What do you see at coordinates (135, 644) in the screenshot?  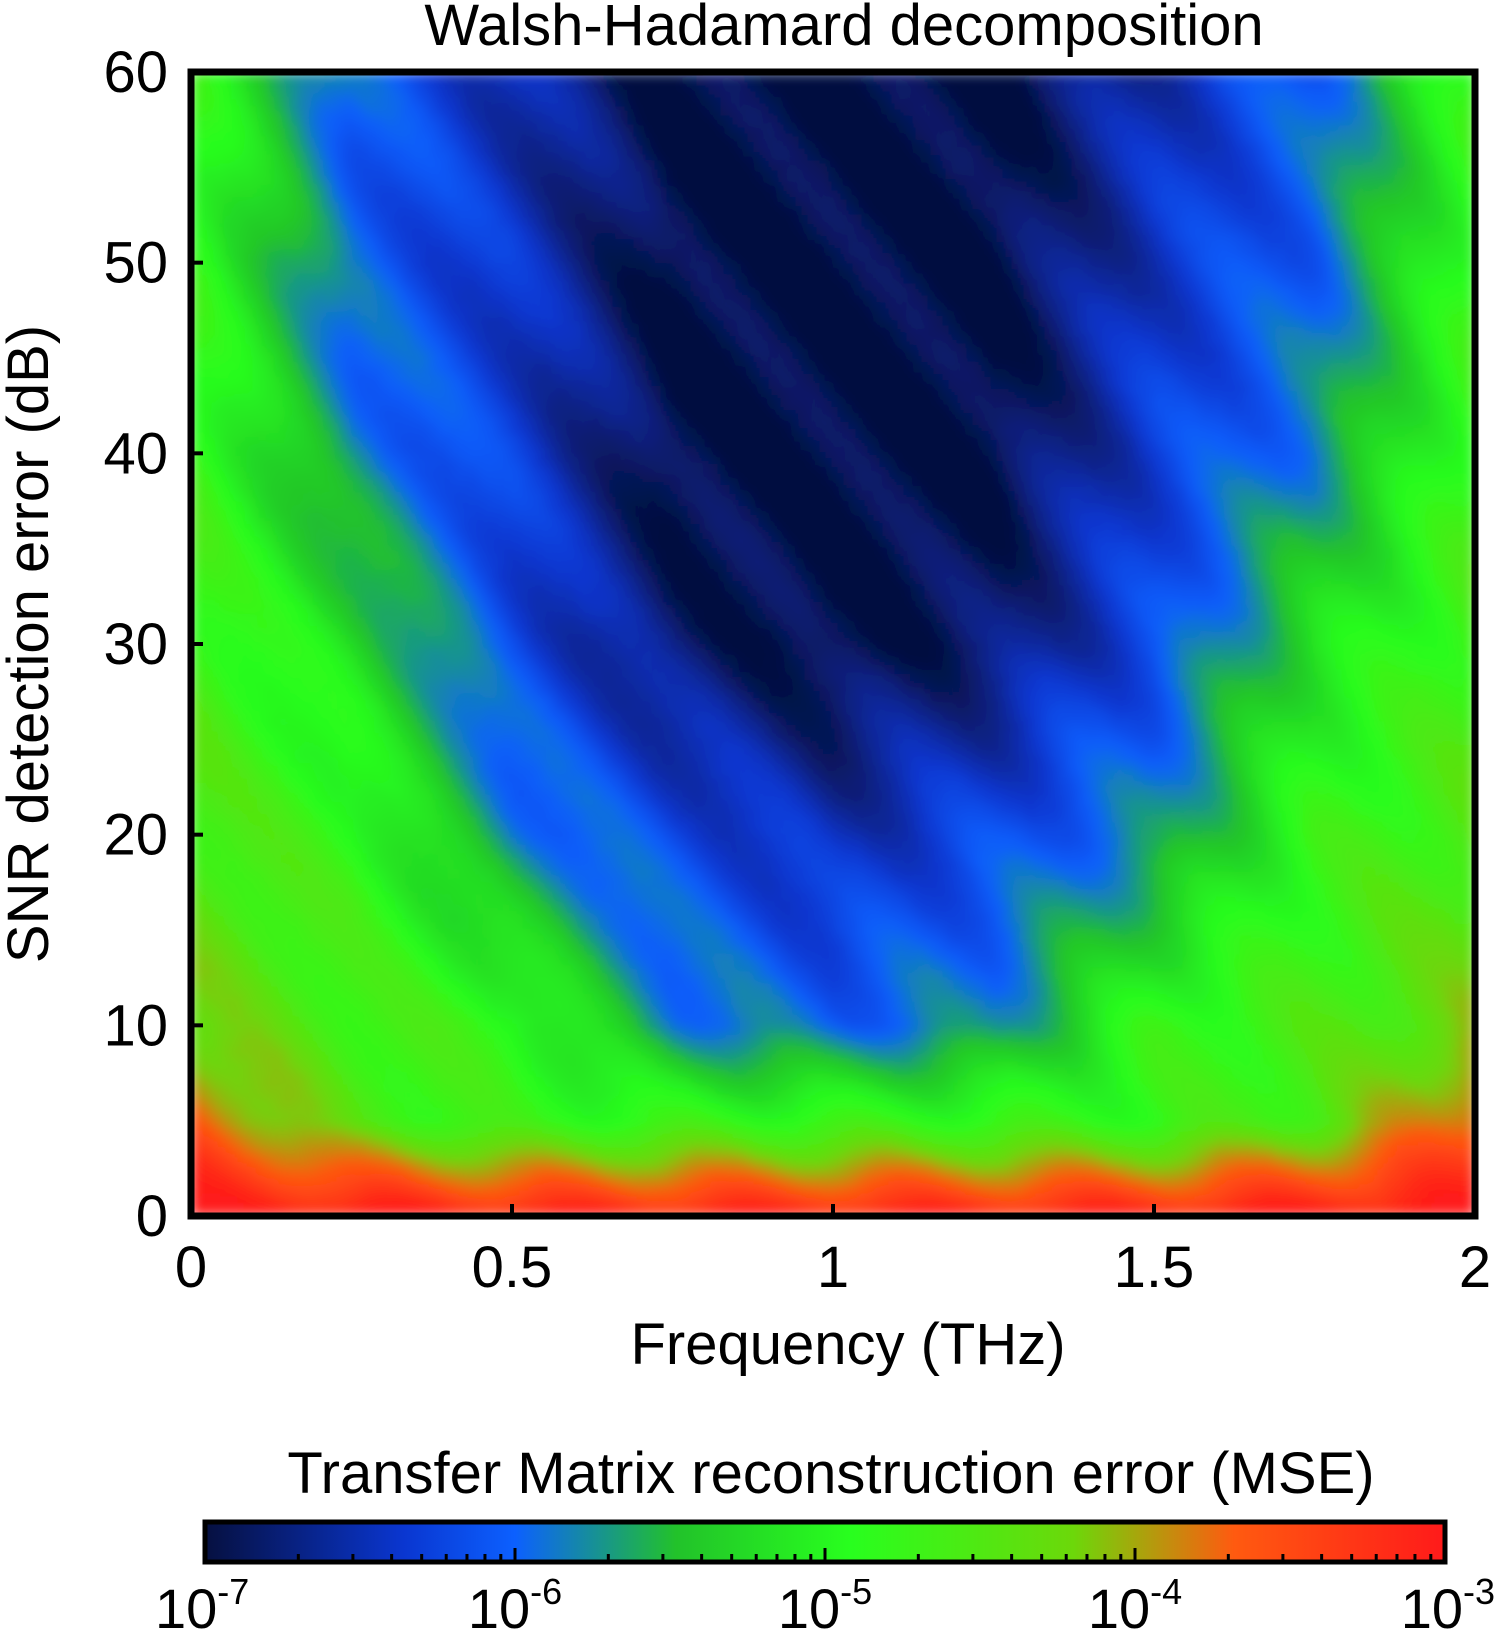 I see `y-tick-label: 30` at bounding box center [135, 644].